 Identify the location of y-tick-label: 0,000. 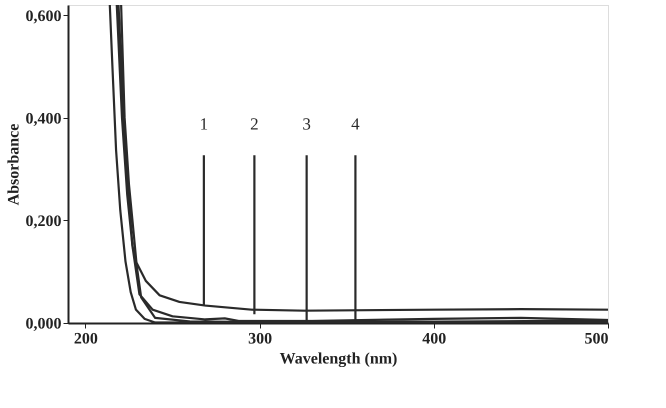
(44, 324).